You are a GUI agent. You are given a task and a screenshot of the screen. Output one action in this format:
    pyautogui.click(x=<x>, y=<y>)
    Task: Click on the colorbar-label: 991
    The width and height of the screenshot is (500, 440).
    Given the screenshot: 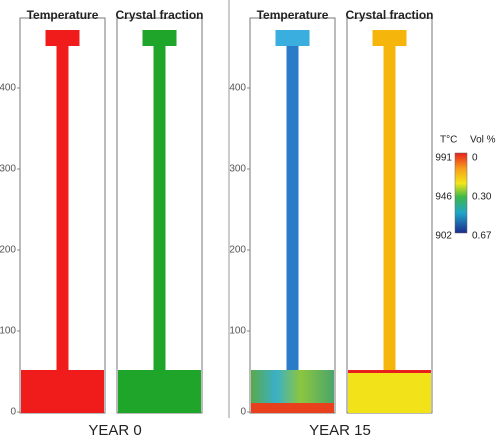 What is the action you would take?
    pyautogui.click(x=443, y=158)
    